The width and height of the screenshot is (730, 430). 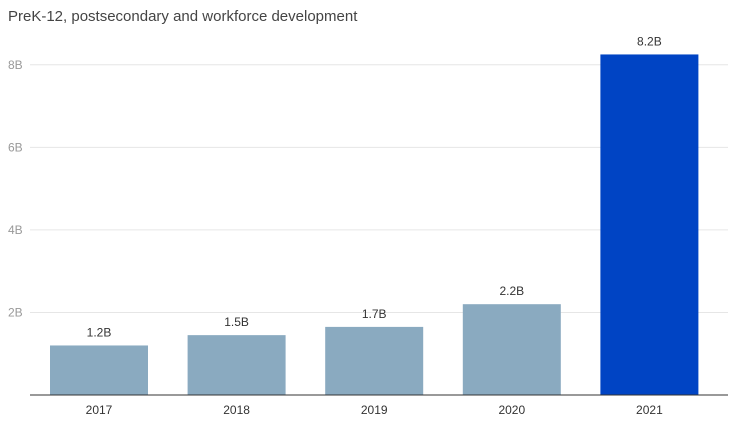 I want to click on data-label: 1.5B, so click(x=236, y=322).